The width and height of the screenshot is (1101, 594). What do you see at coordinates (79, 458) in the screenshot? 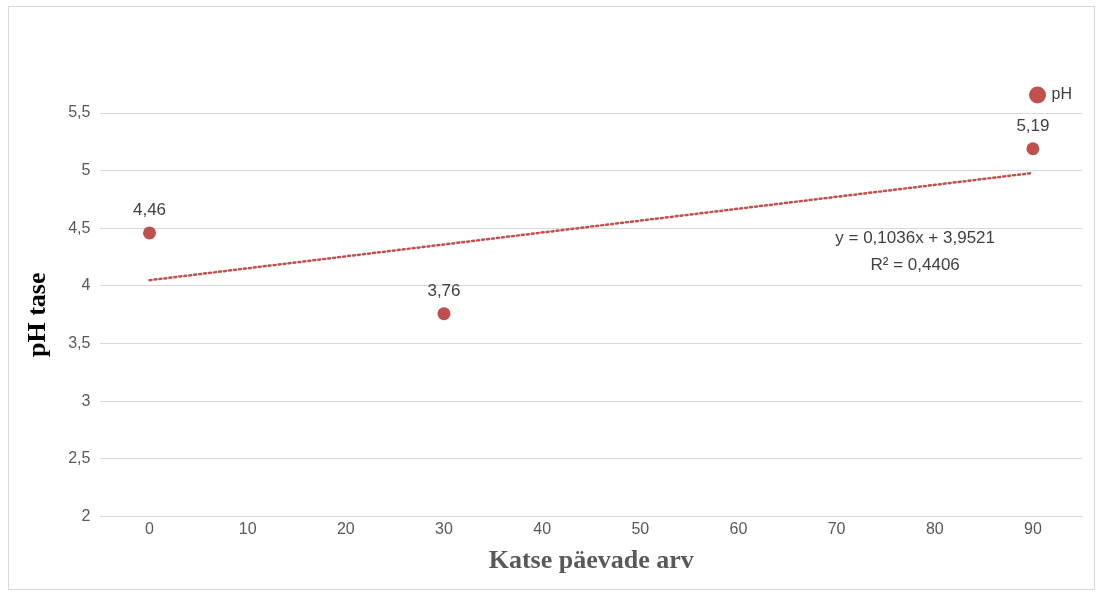
I see `y-tick-label: 2,5` at bounding box center [79, 458].